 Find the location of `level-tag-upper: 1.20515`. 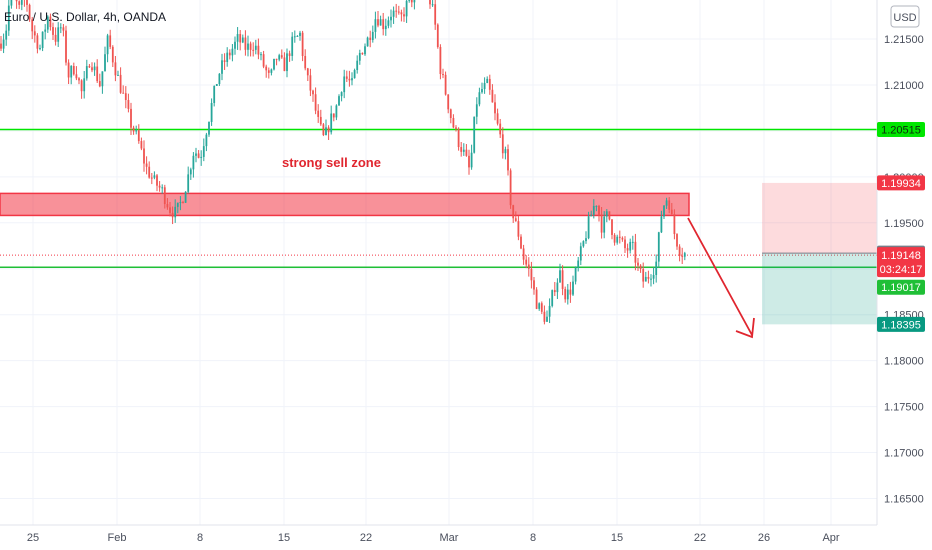

level-tag-upper: 1.20515 is located at coordinates (901, 130).